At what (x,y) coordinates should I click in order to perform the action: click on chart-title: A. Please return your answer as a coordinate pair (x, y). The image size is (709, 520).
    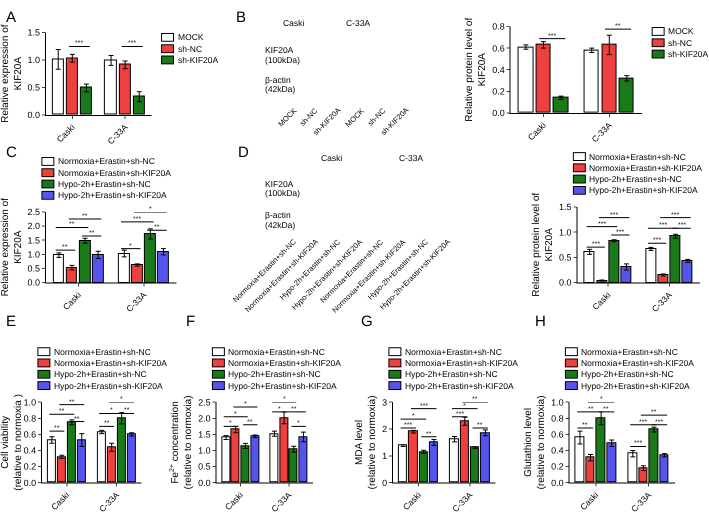
    Looking at the image, I should click on (11, 17).